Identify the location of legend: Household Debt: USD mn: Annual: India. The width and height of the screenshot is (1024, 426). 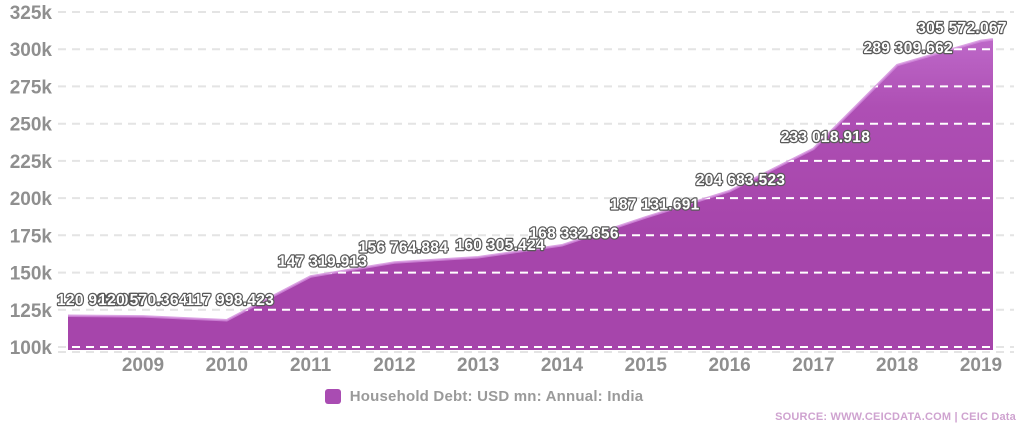
(498, 396).